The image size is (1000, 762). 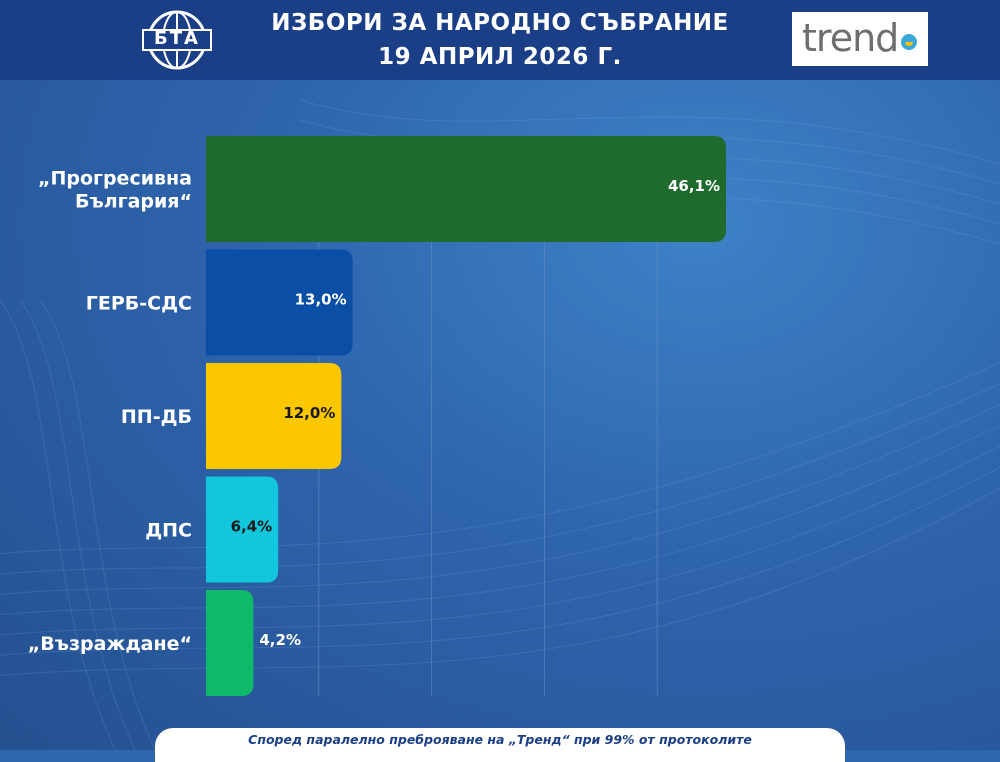 What do you see at coordinates (280, 640) in the screenshot?
I see `value-label-възраждане: 4,2%` at bounding box center [280, 640].